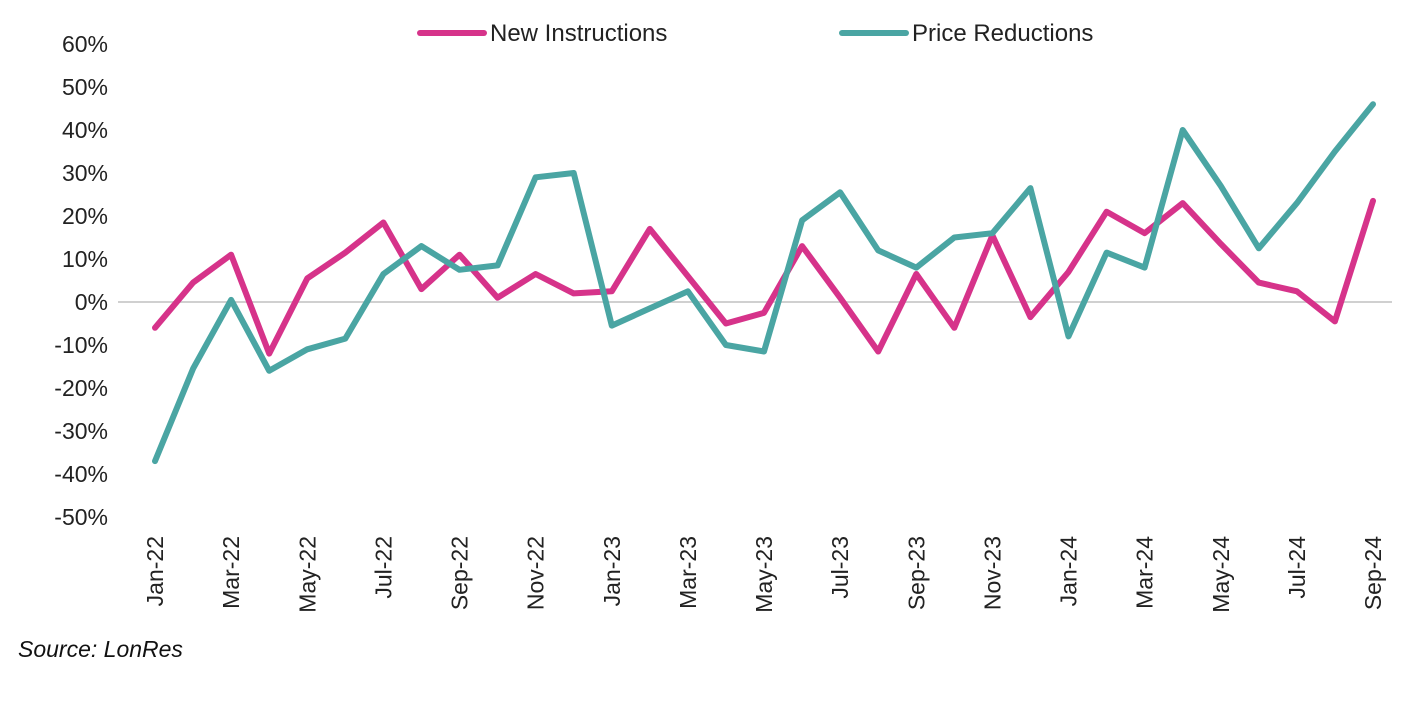 This screenshot has height=714, width=1424. What do you see at coordinates (1373, 573) in the screenshot?
I see `x-tick-label: Sep-24` at bounding box center [1373, 573].